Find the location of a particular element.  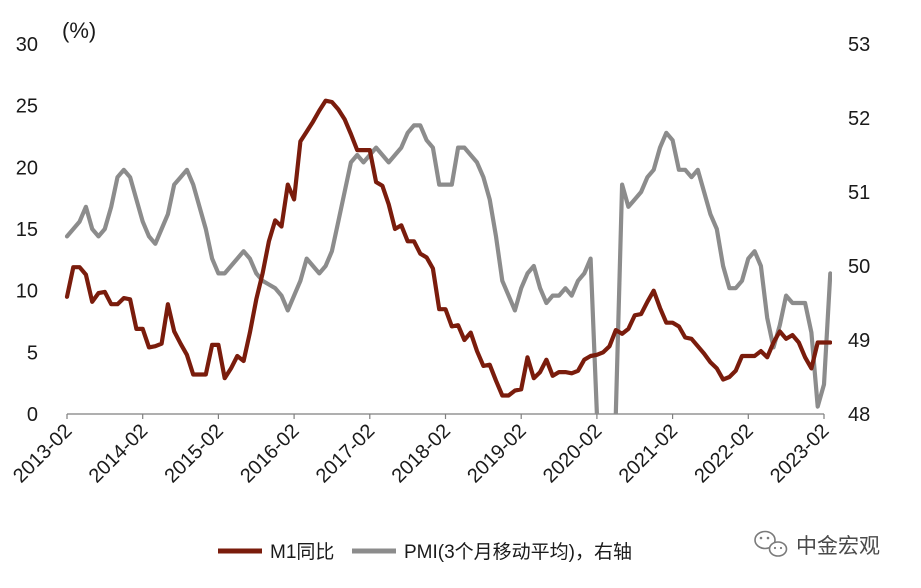

right-tick-label: 48 is located at coordinates (859, 415).